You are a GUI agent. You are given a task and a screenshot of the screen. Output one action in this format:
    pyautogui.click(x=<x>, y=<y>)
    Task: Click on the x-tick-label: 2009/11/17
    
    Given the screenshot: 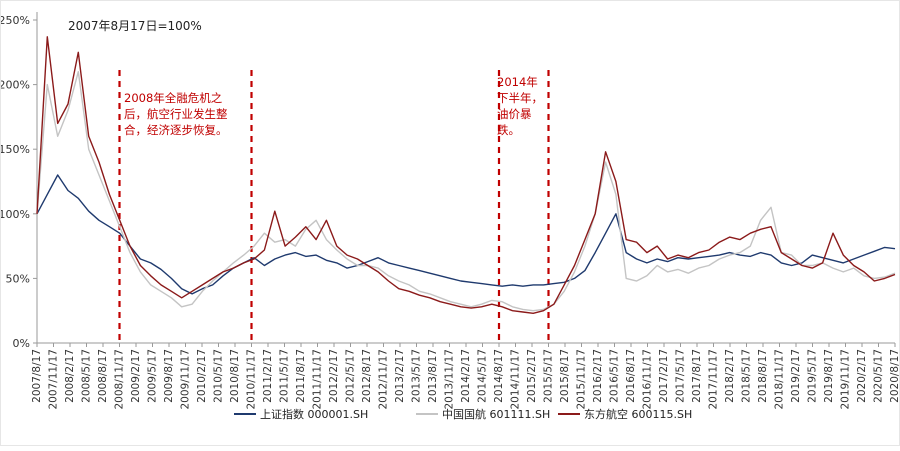 What is the action you would take?
    pyautogui.click(x=186, y=379)
    